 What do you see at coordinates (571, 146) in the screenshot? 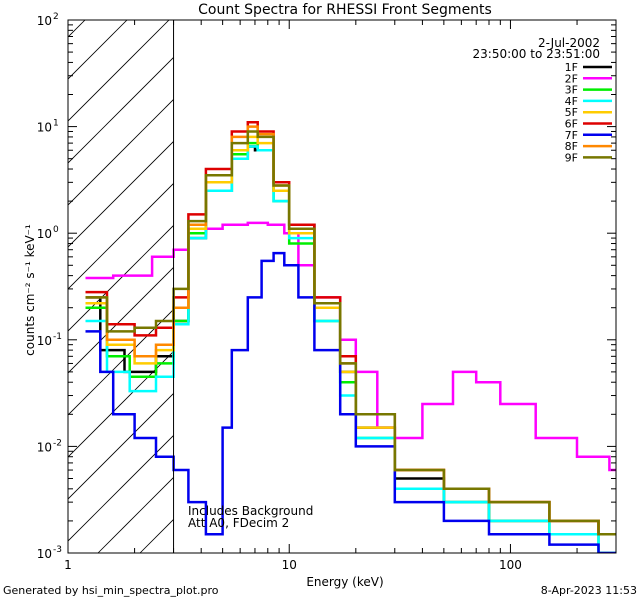
I see `legend-label-8F: 8F` at bounding box center [571, 146].